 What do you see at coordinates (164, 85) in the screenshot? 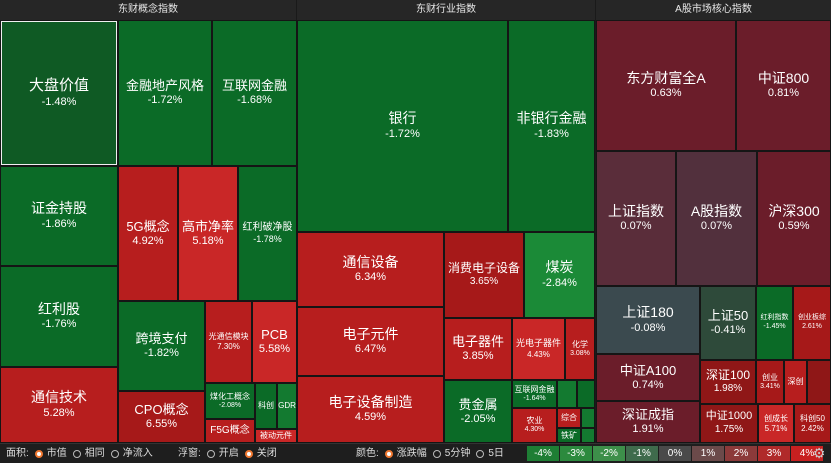
I see `tile-name: 金融地产风格` at bounding box center [164, 85].